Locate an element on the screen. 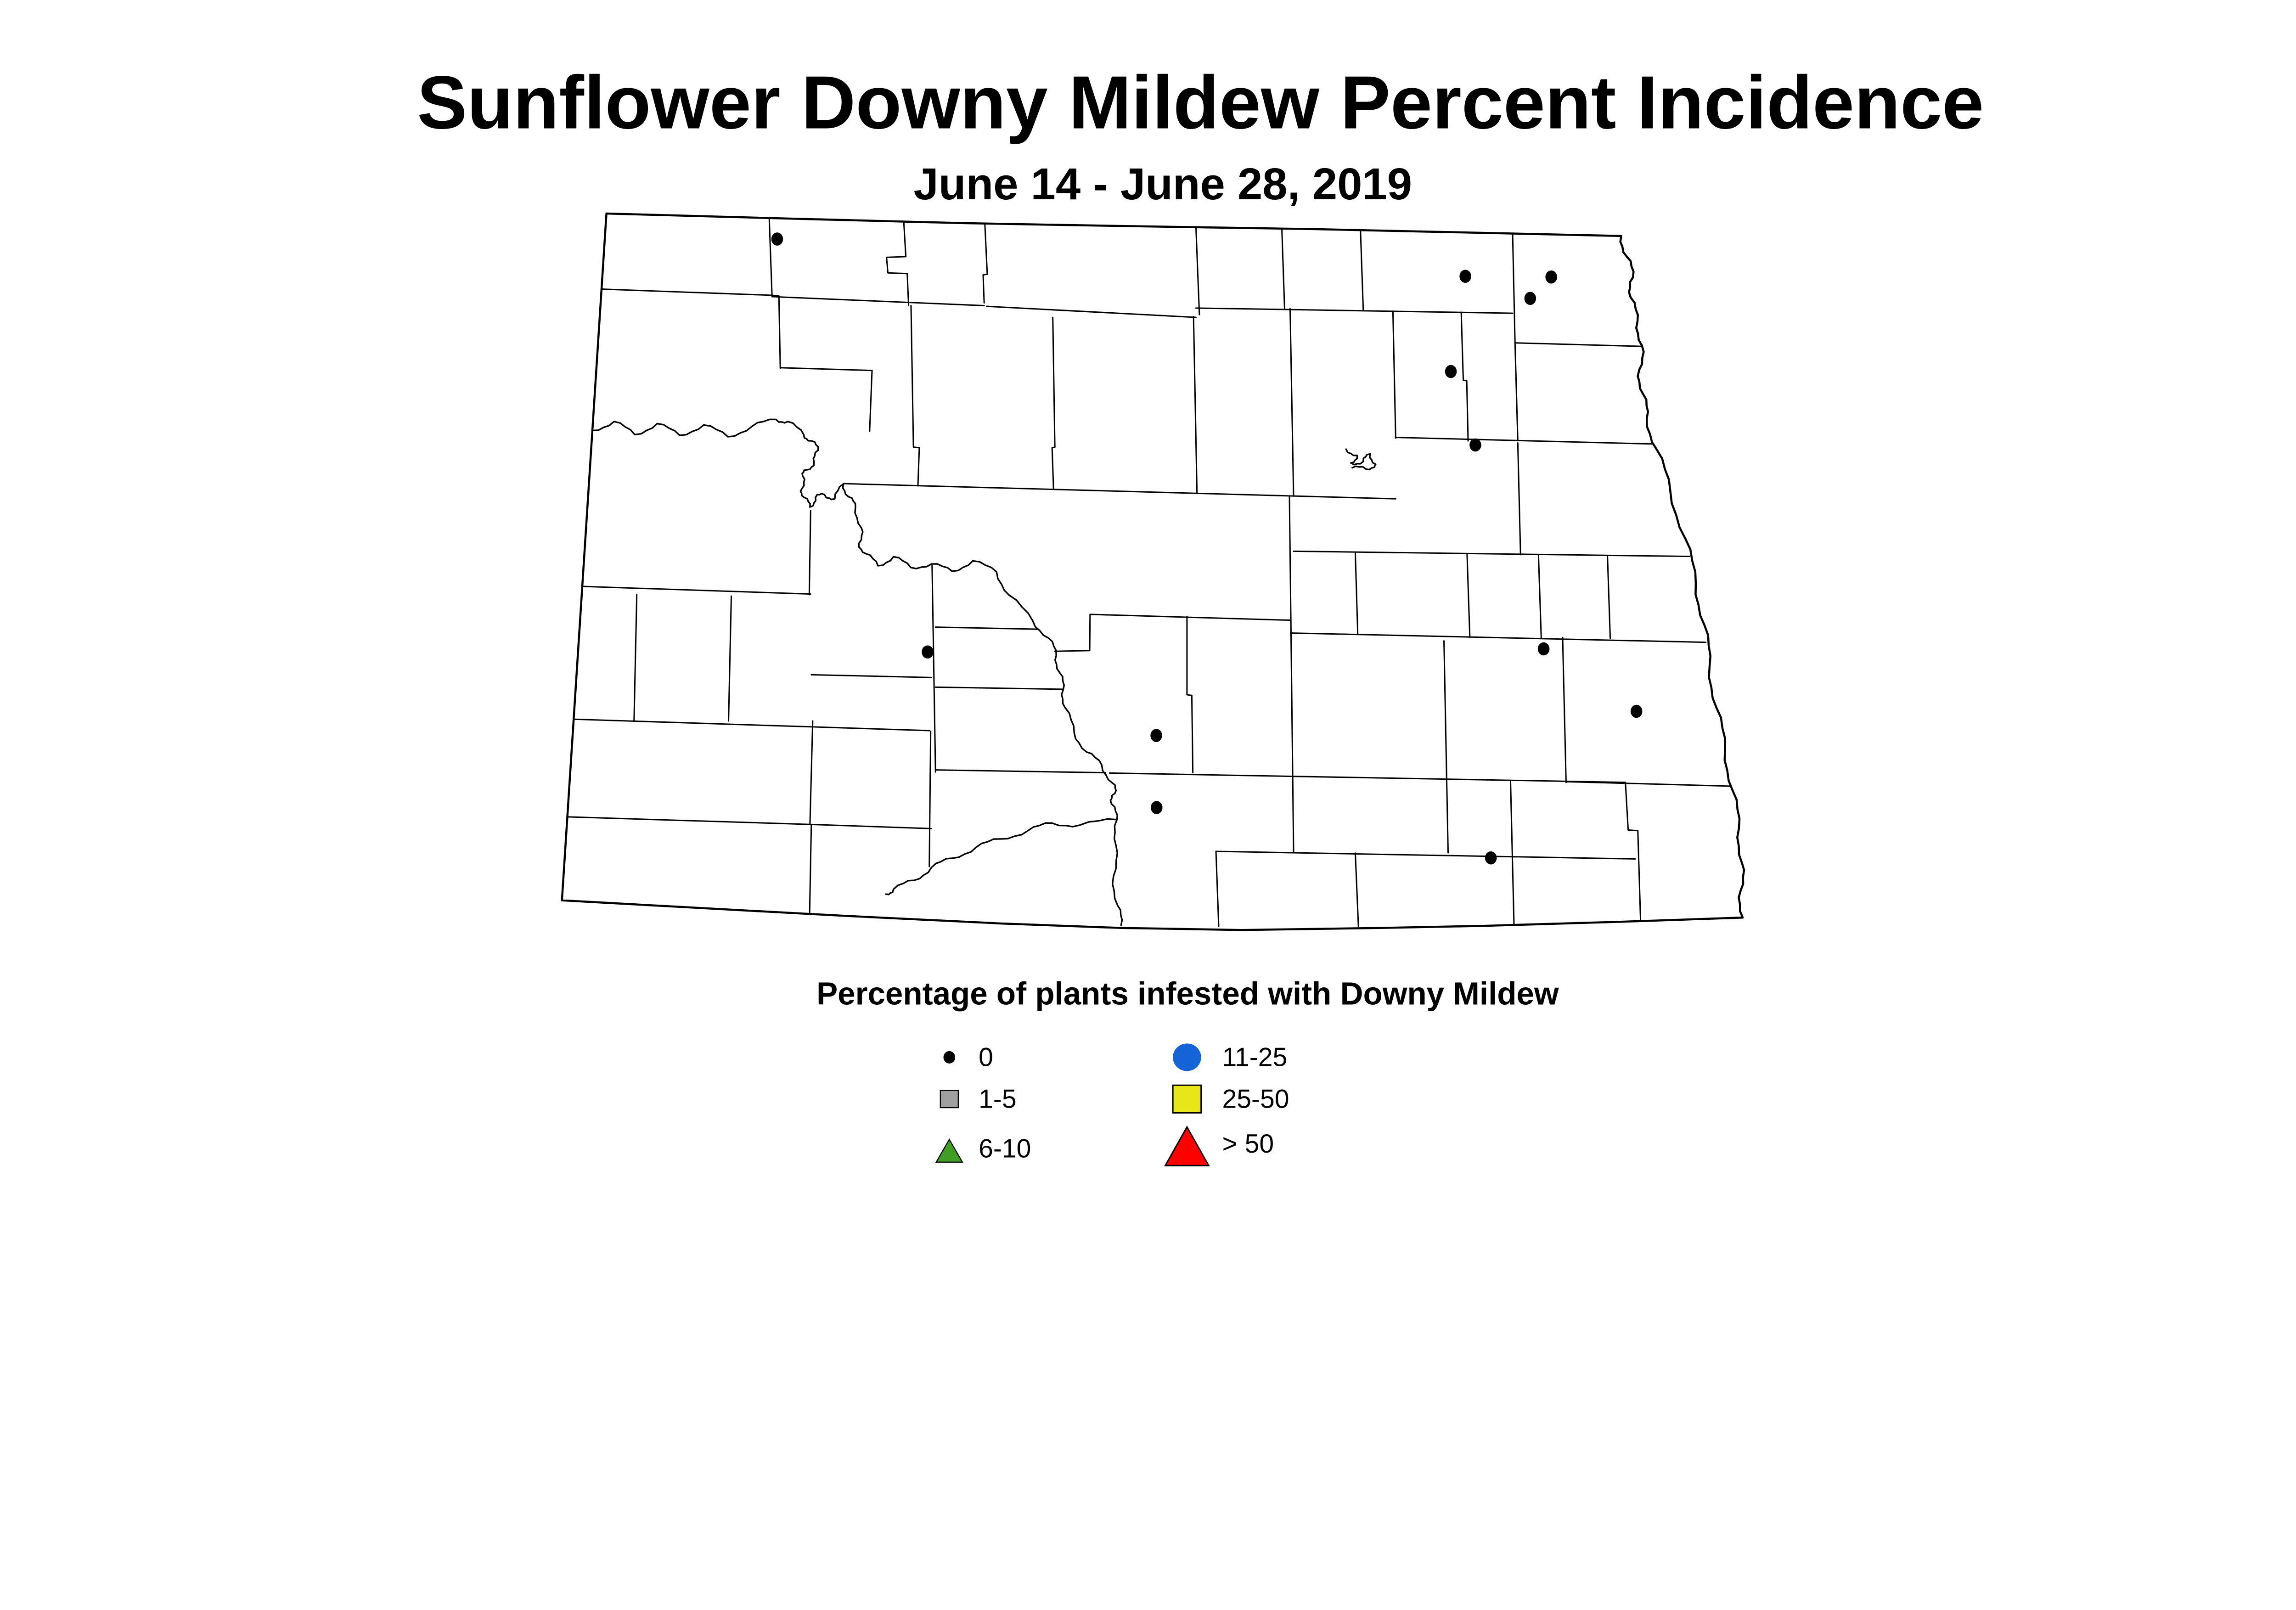 The image size is (2296, 1610). low-incidence-square-icon is located at coordinates (949, 1099).